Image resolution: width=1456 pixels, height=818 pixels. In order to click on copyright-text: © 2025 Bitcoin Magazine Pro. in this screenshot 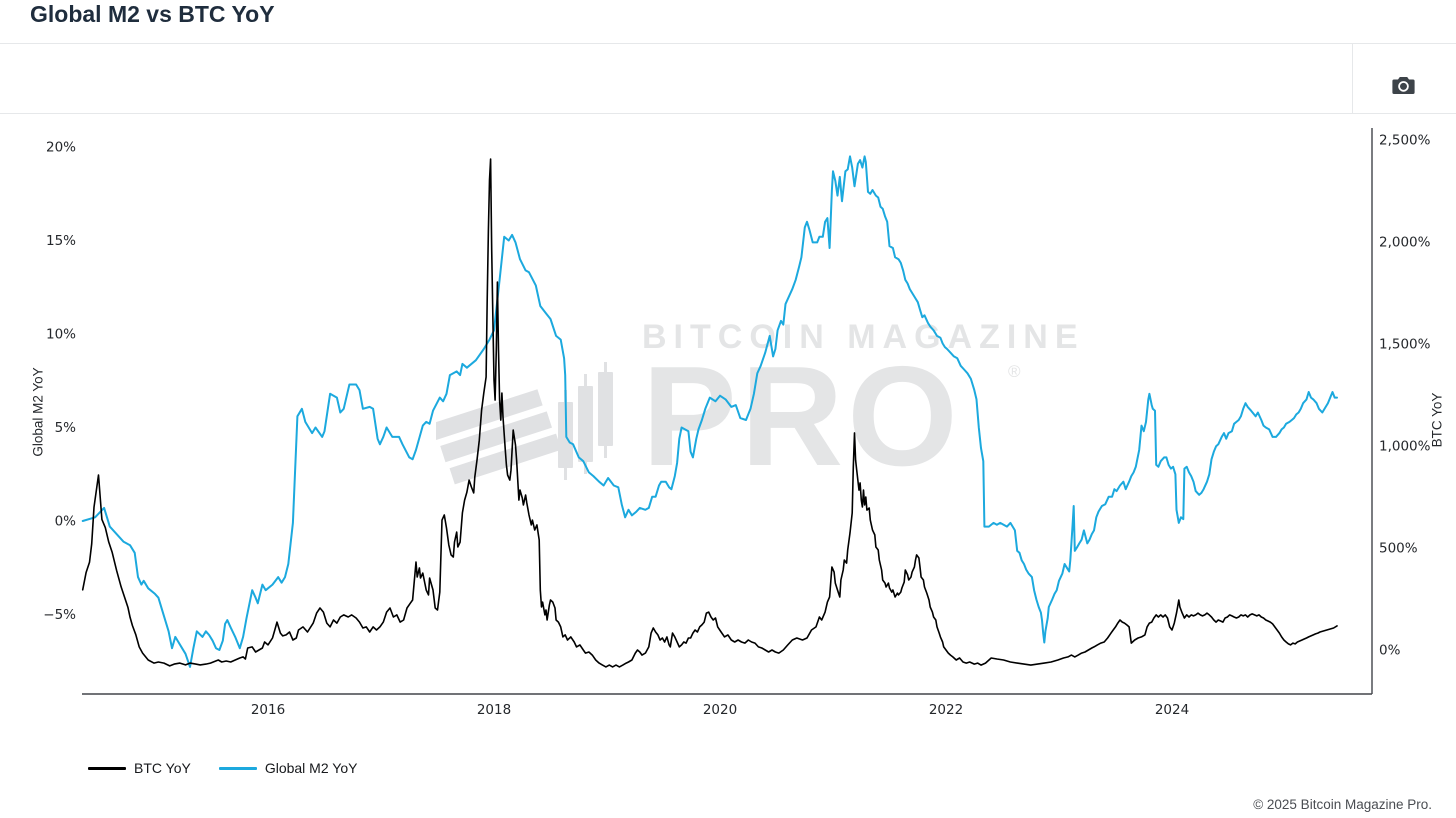, I will do `click(1342, 804)`.